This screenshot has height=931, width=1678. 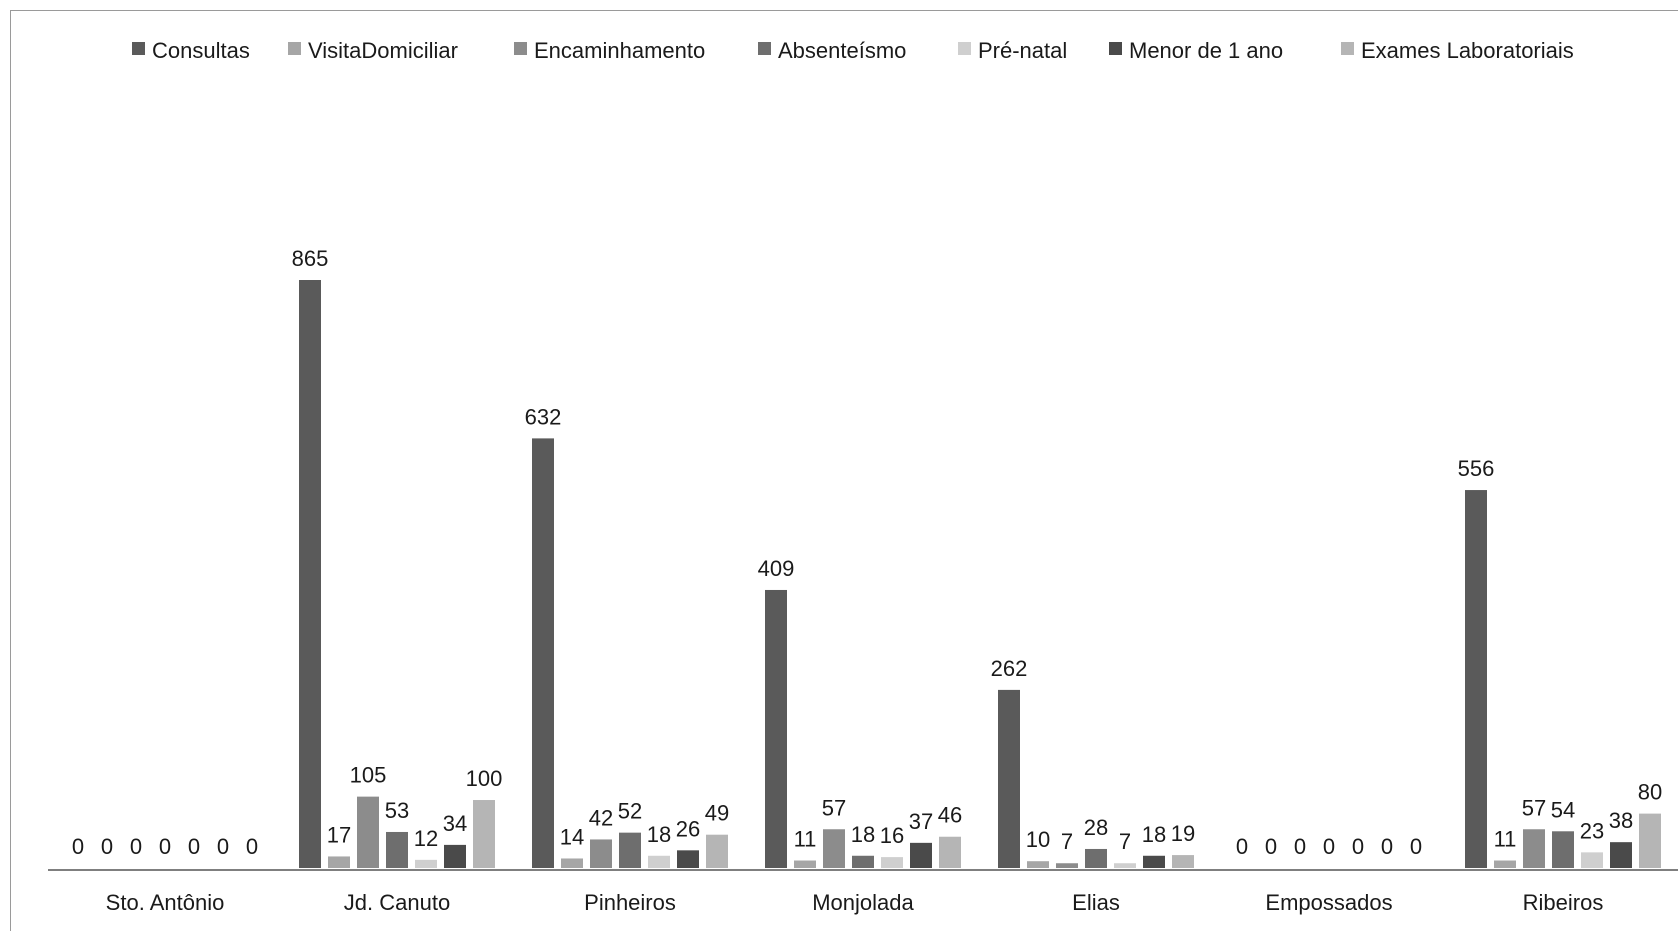 What do you see at coordinates (630, 850) in the screenshot?
I see `bar-pinheiros-absenteismo` at bounding box center [630, 850].